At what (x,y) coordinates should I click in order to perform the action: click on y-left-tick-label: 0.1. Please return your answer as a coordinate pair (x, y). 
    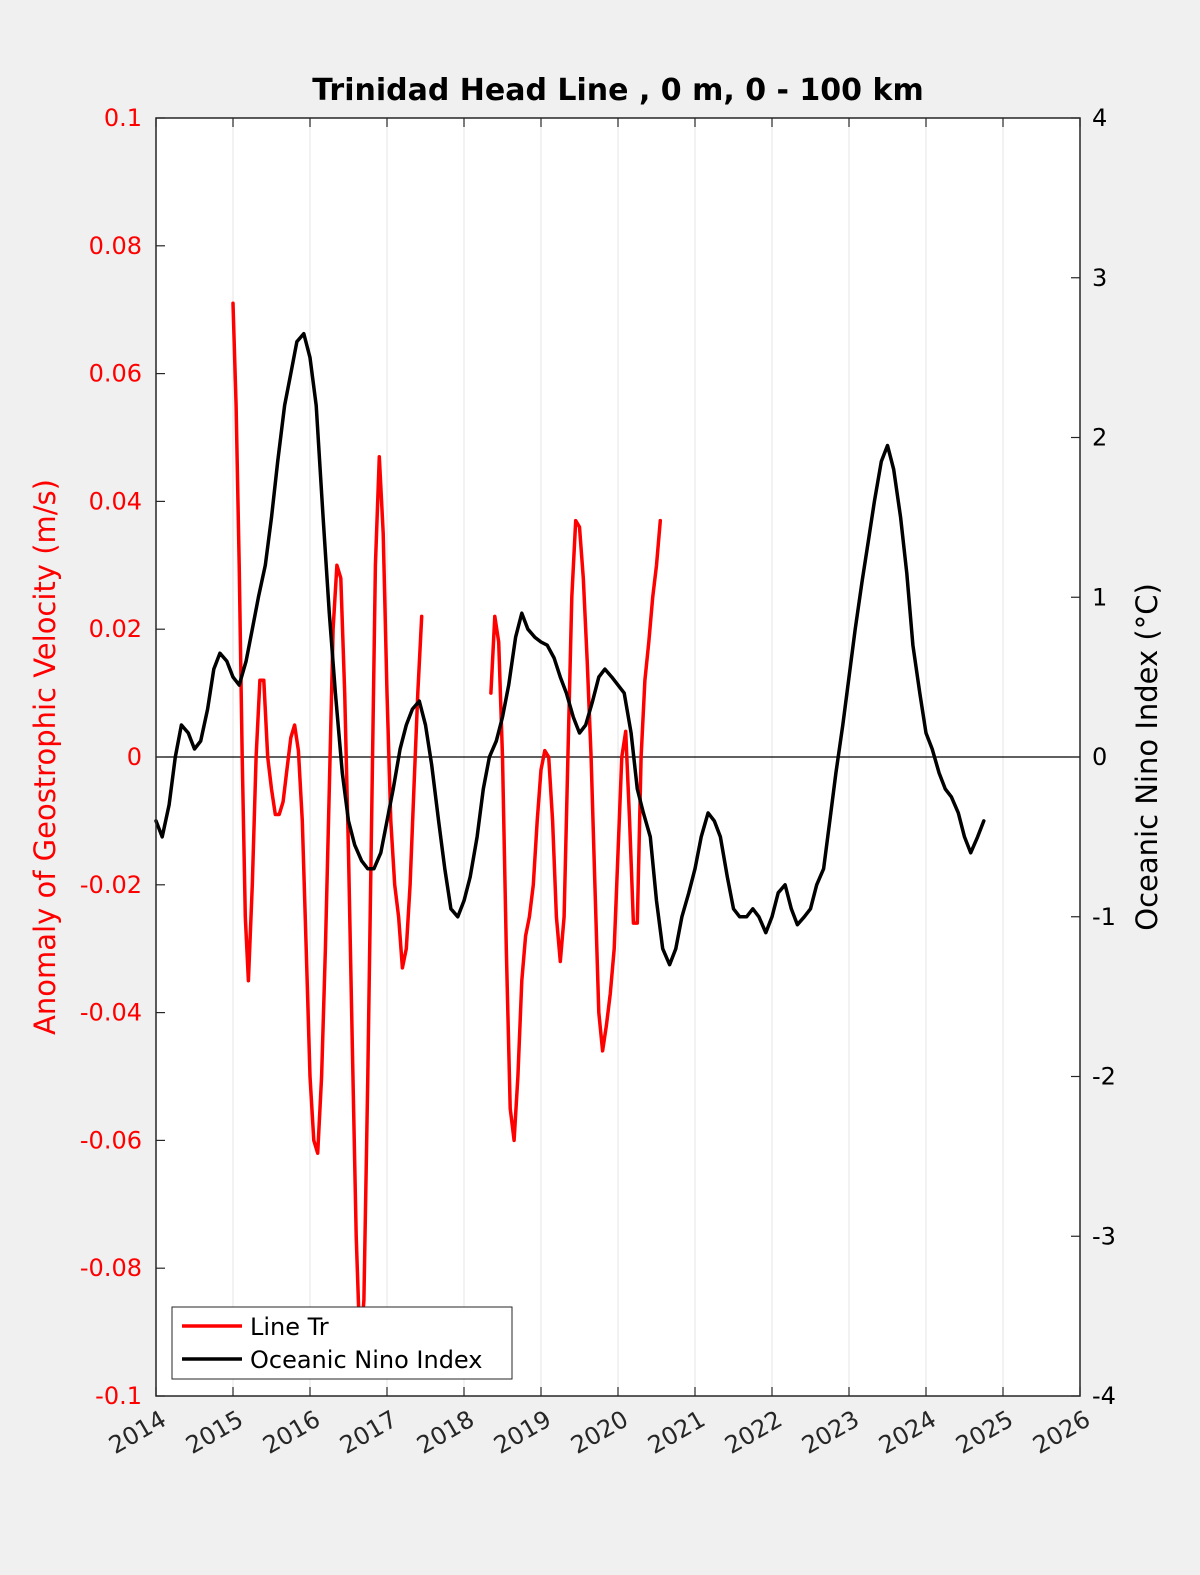
    Looking at the image, I should click on (123, 118).